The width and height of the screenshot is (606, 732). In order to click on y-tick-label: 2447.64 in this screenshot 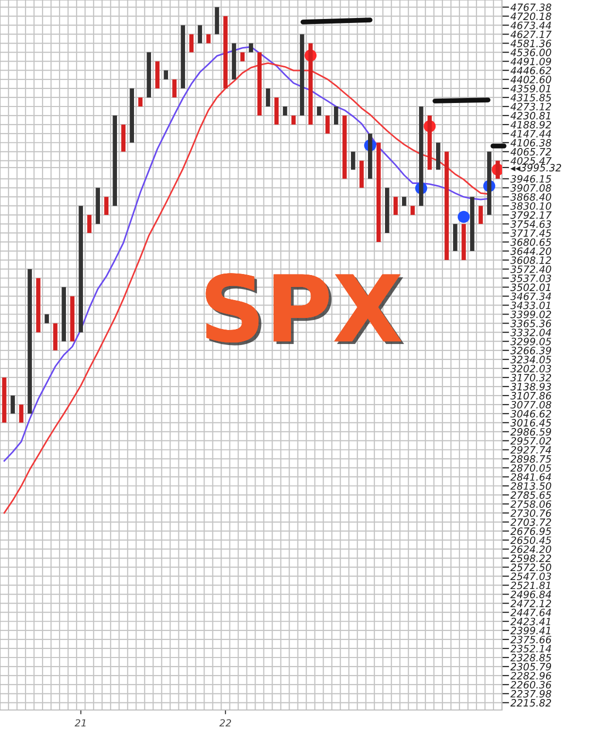, I will do `click(530, 612)`.